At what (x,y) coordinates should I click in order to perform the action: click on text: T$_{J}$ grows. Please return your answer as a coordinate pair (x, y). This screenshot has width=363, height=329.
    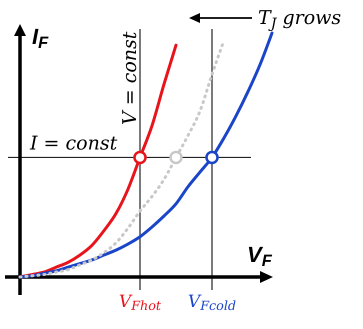
    Looking at the image, I should click on (300, 19).